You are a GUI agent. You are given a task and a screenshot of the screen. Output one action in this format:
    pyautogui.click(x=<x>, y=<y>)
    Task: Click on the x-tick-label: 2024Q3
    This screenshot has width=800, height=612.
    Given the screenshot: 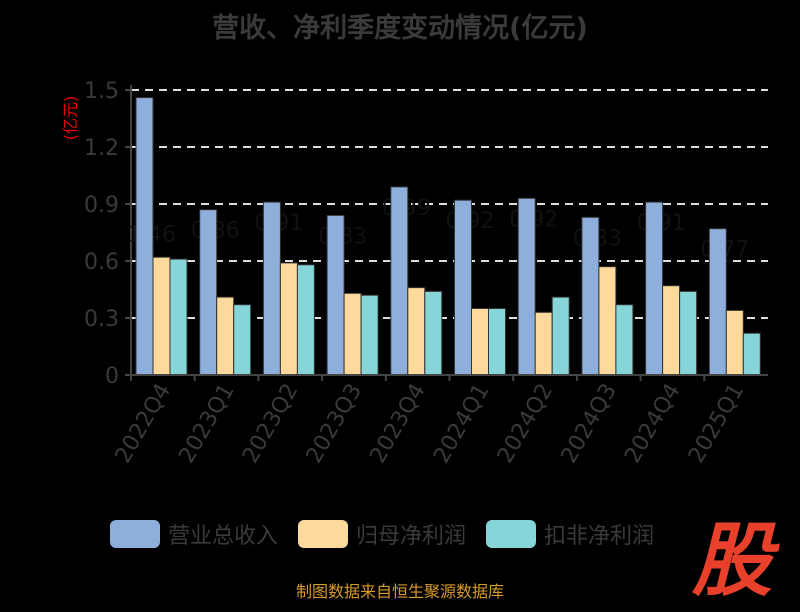 What is the action you would take?
    pyautogui.click(x=589, y=424)
    